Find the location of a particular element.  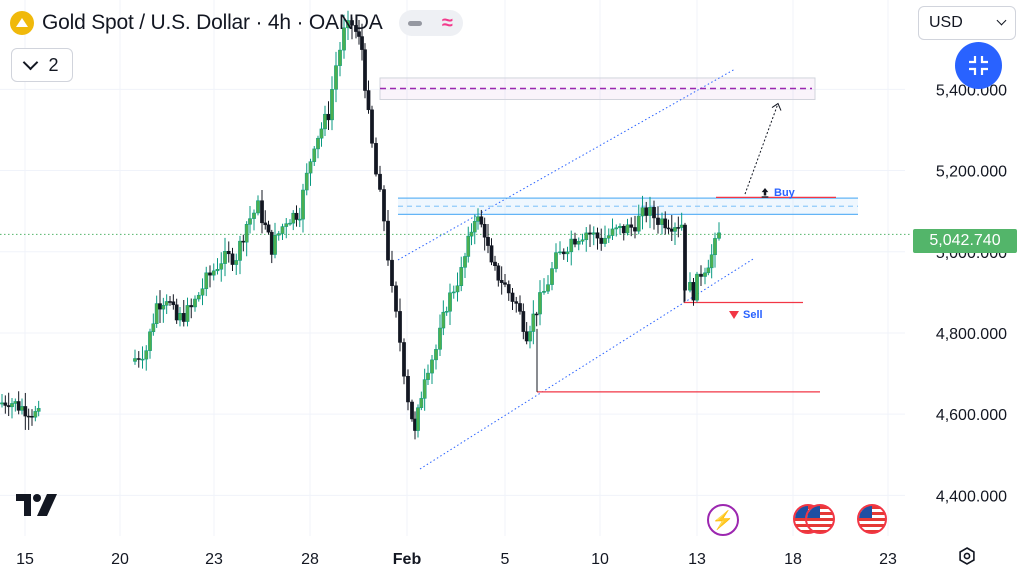

collapse-button is located at coordinates (978, 65).